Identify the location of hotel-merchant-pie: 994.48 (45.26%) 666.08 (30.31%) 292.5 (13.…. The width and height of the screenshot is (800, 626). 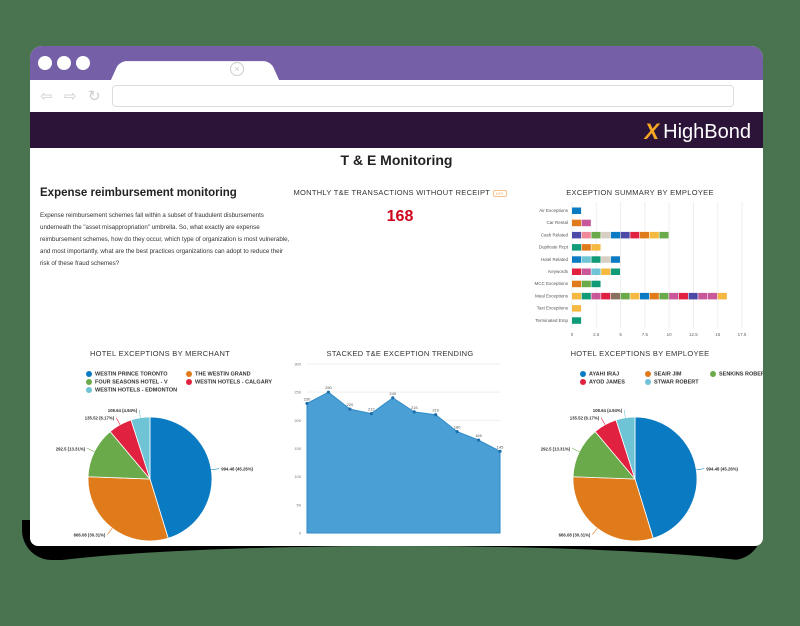
(160, 473).